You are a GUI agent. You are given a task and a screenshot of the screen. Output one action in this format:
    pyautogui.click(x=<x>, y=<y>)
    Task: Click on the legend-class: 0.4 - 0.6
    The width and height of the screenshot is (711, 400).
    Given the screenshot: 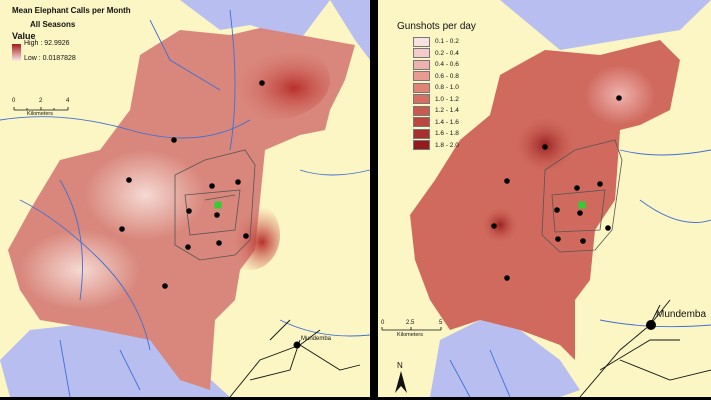 What is the action you would take?
    pyautogui.click(x=436, y=65)
    